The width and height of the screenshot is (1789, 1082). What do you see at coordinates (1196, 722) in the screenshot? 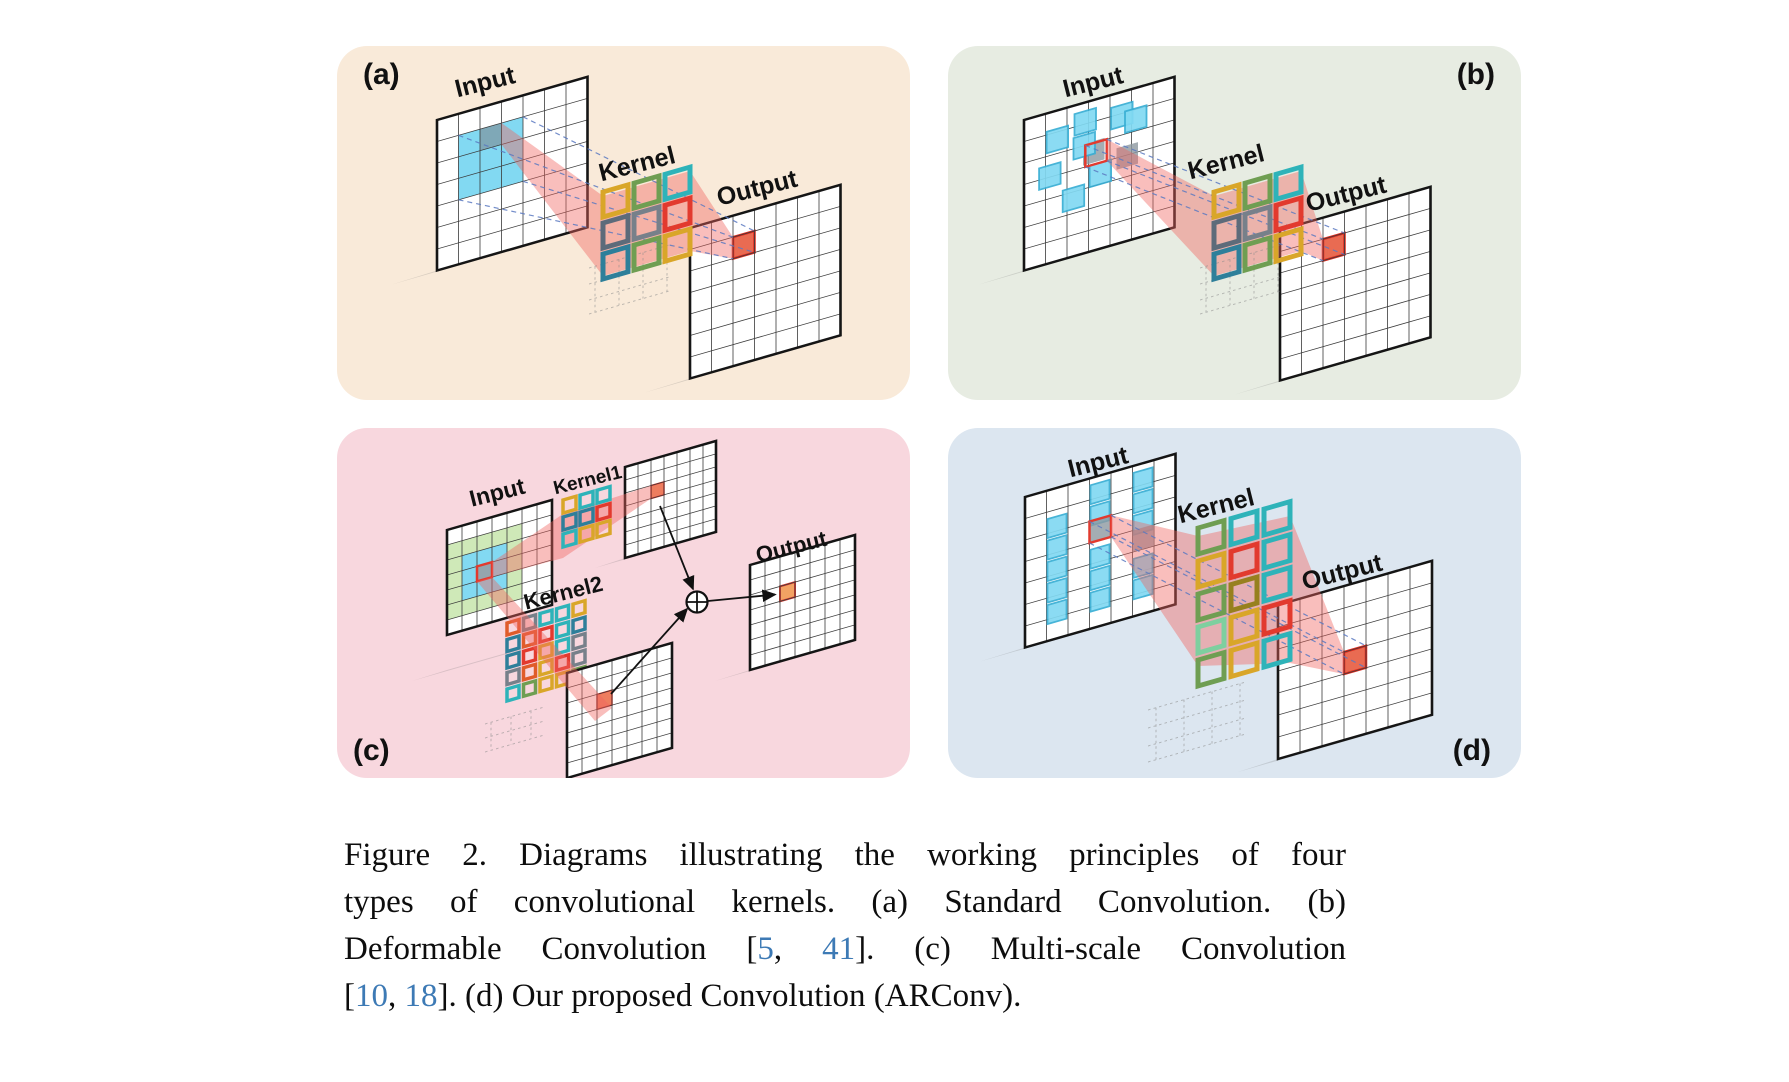
I see `kernel-shadow` at bounding box center [1196, 722].